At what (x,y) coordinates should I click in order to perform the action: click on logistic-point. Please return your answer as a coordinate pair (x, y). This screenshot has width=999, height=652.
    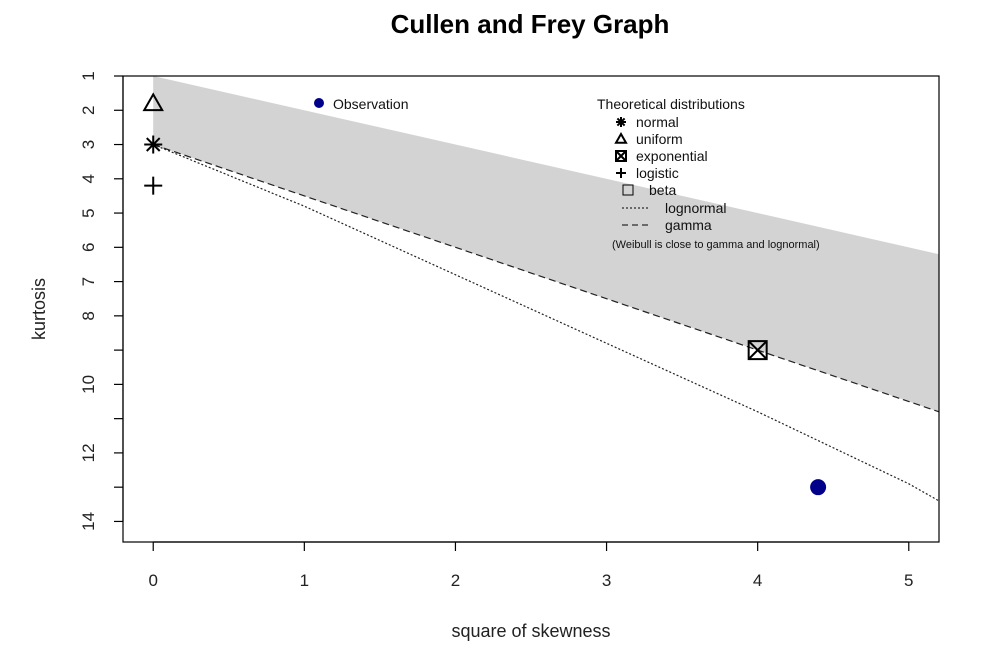
    Looking at the image, I should click on (153, 185).